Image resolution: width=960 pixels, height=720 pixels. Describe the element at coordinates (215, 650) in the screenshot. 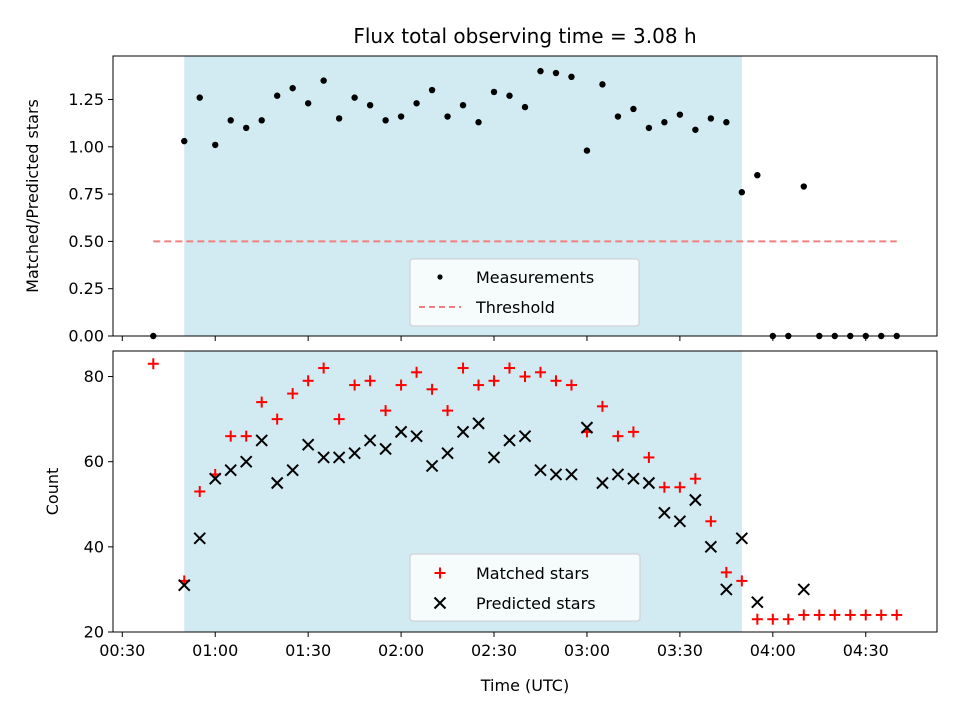

I see `time-x-tick-label: 01:00` at that location.